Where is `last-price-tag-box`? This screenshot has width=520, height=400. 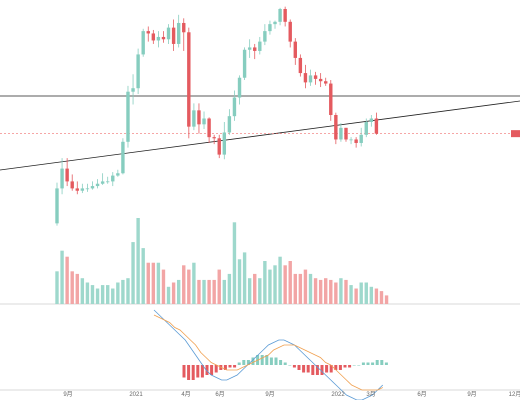
last-price-tag-box is located at coordinates (515, 134).